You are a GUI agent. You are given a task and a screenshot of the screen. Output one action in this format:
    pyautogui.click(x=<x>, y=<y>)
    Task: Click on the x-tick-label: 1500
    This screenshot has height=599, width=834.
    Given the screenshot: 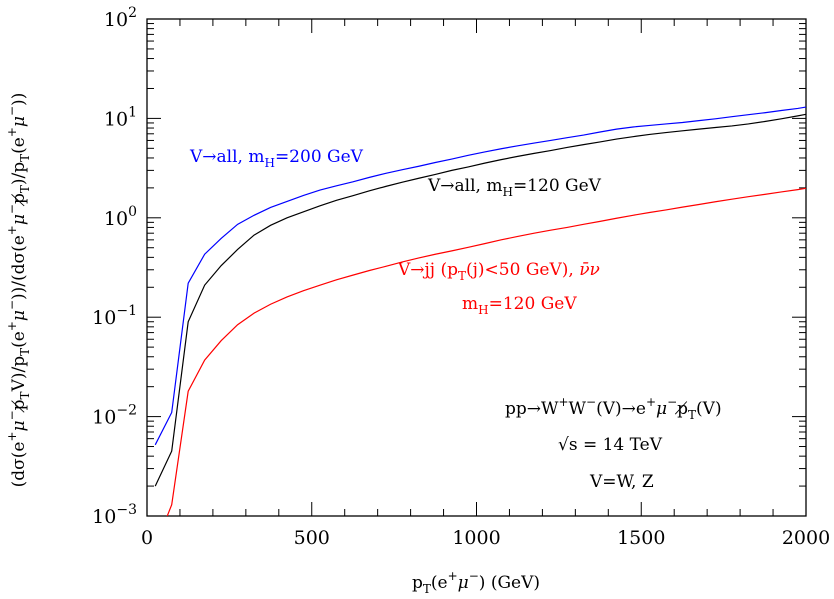 What is the action you would take?
    pyautogui.click(x=641, y=538)
    